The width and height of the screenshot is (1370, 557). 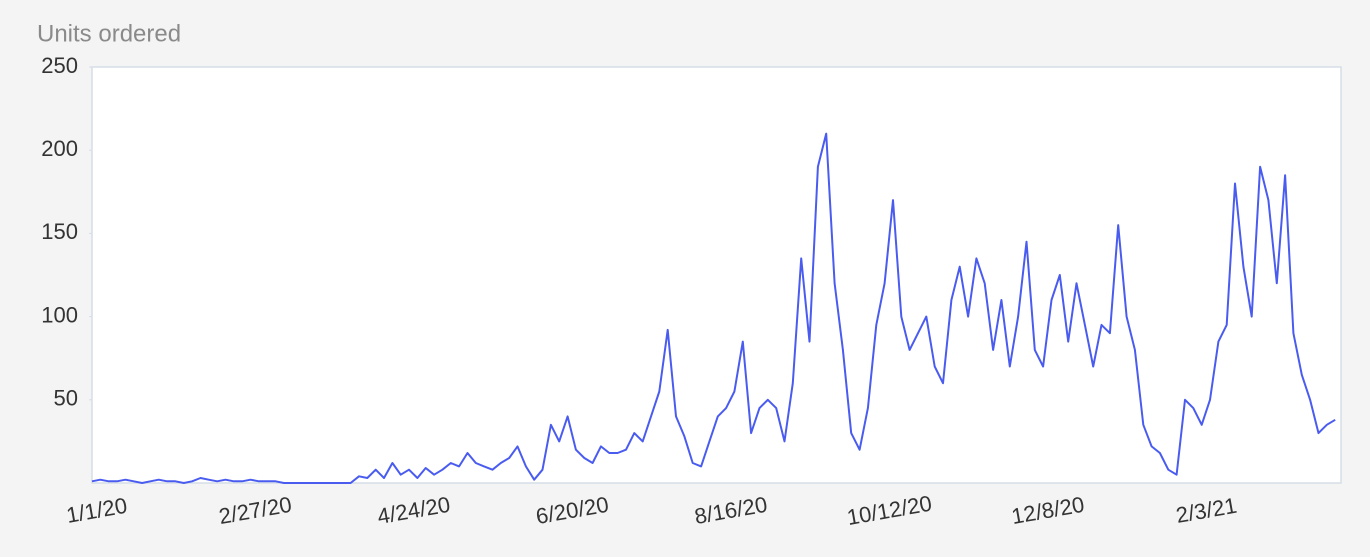 What do you see at coordinates (413, 510) in the screenshot?
I see `x-tick-label: 4/24/20` at bounding box center [413, 510].